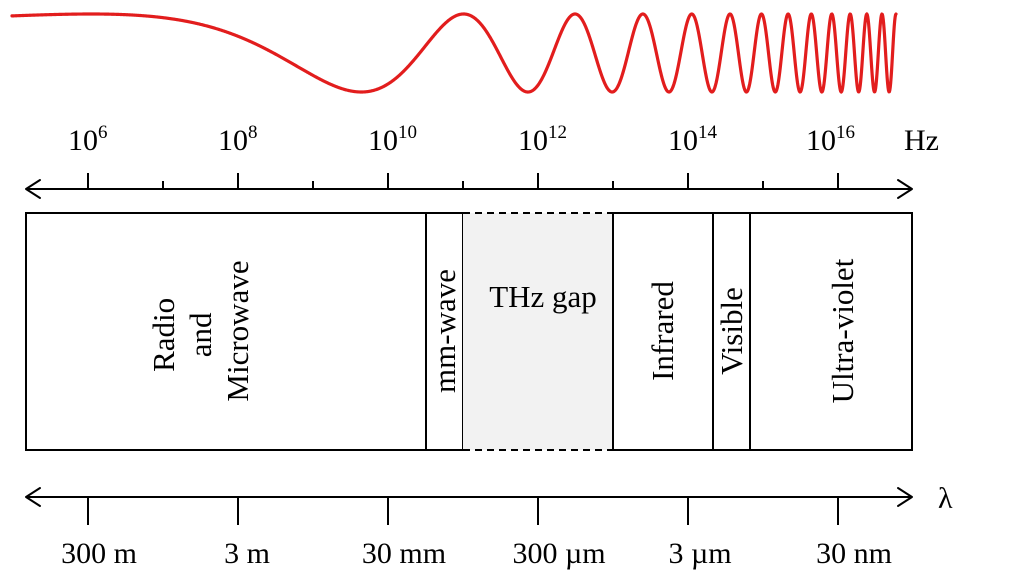  I want to click on band-label-thz-gap: THz gap, so click(543, 296).